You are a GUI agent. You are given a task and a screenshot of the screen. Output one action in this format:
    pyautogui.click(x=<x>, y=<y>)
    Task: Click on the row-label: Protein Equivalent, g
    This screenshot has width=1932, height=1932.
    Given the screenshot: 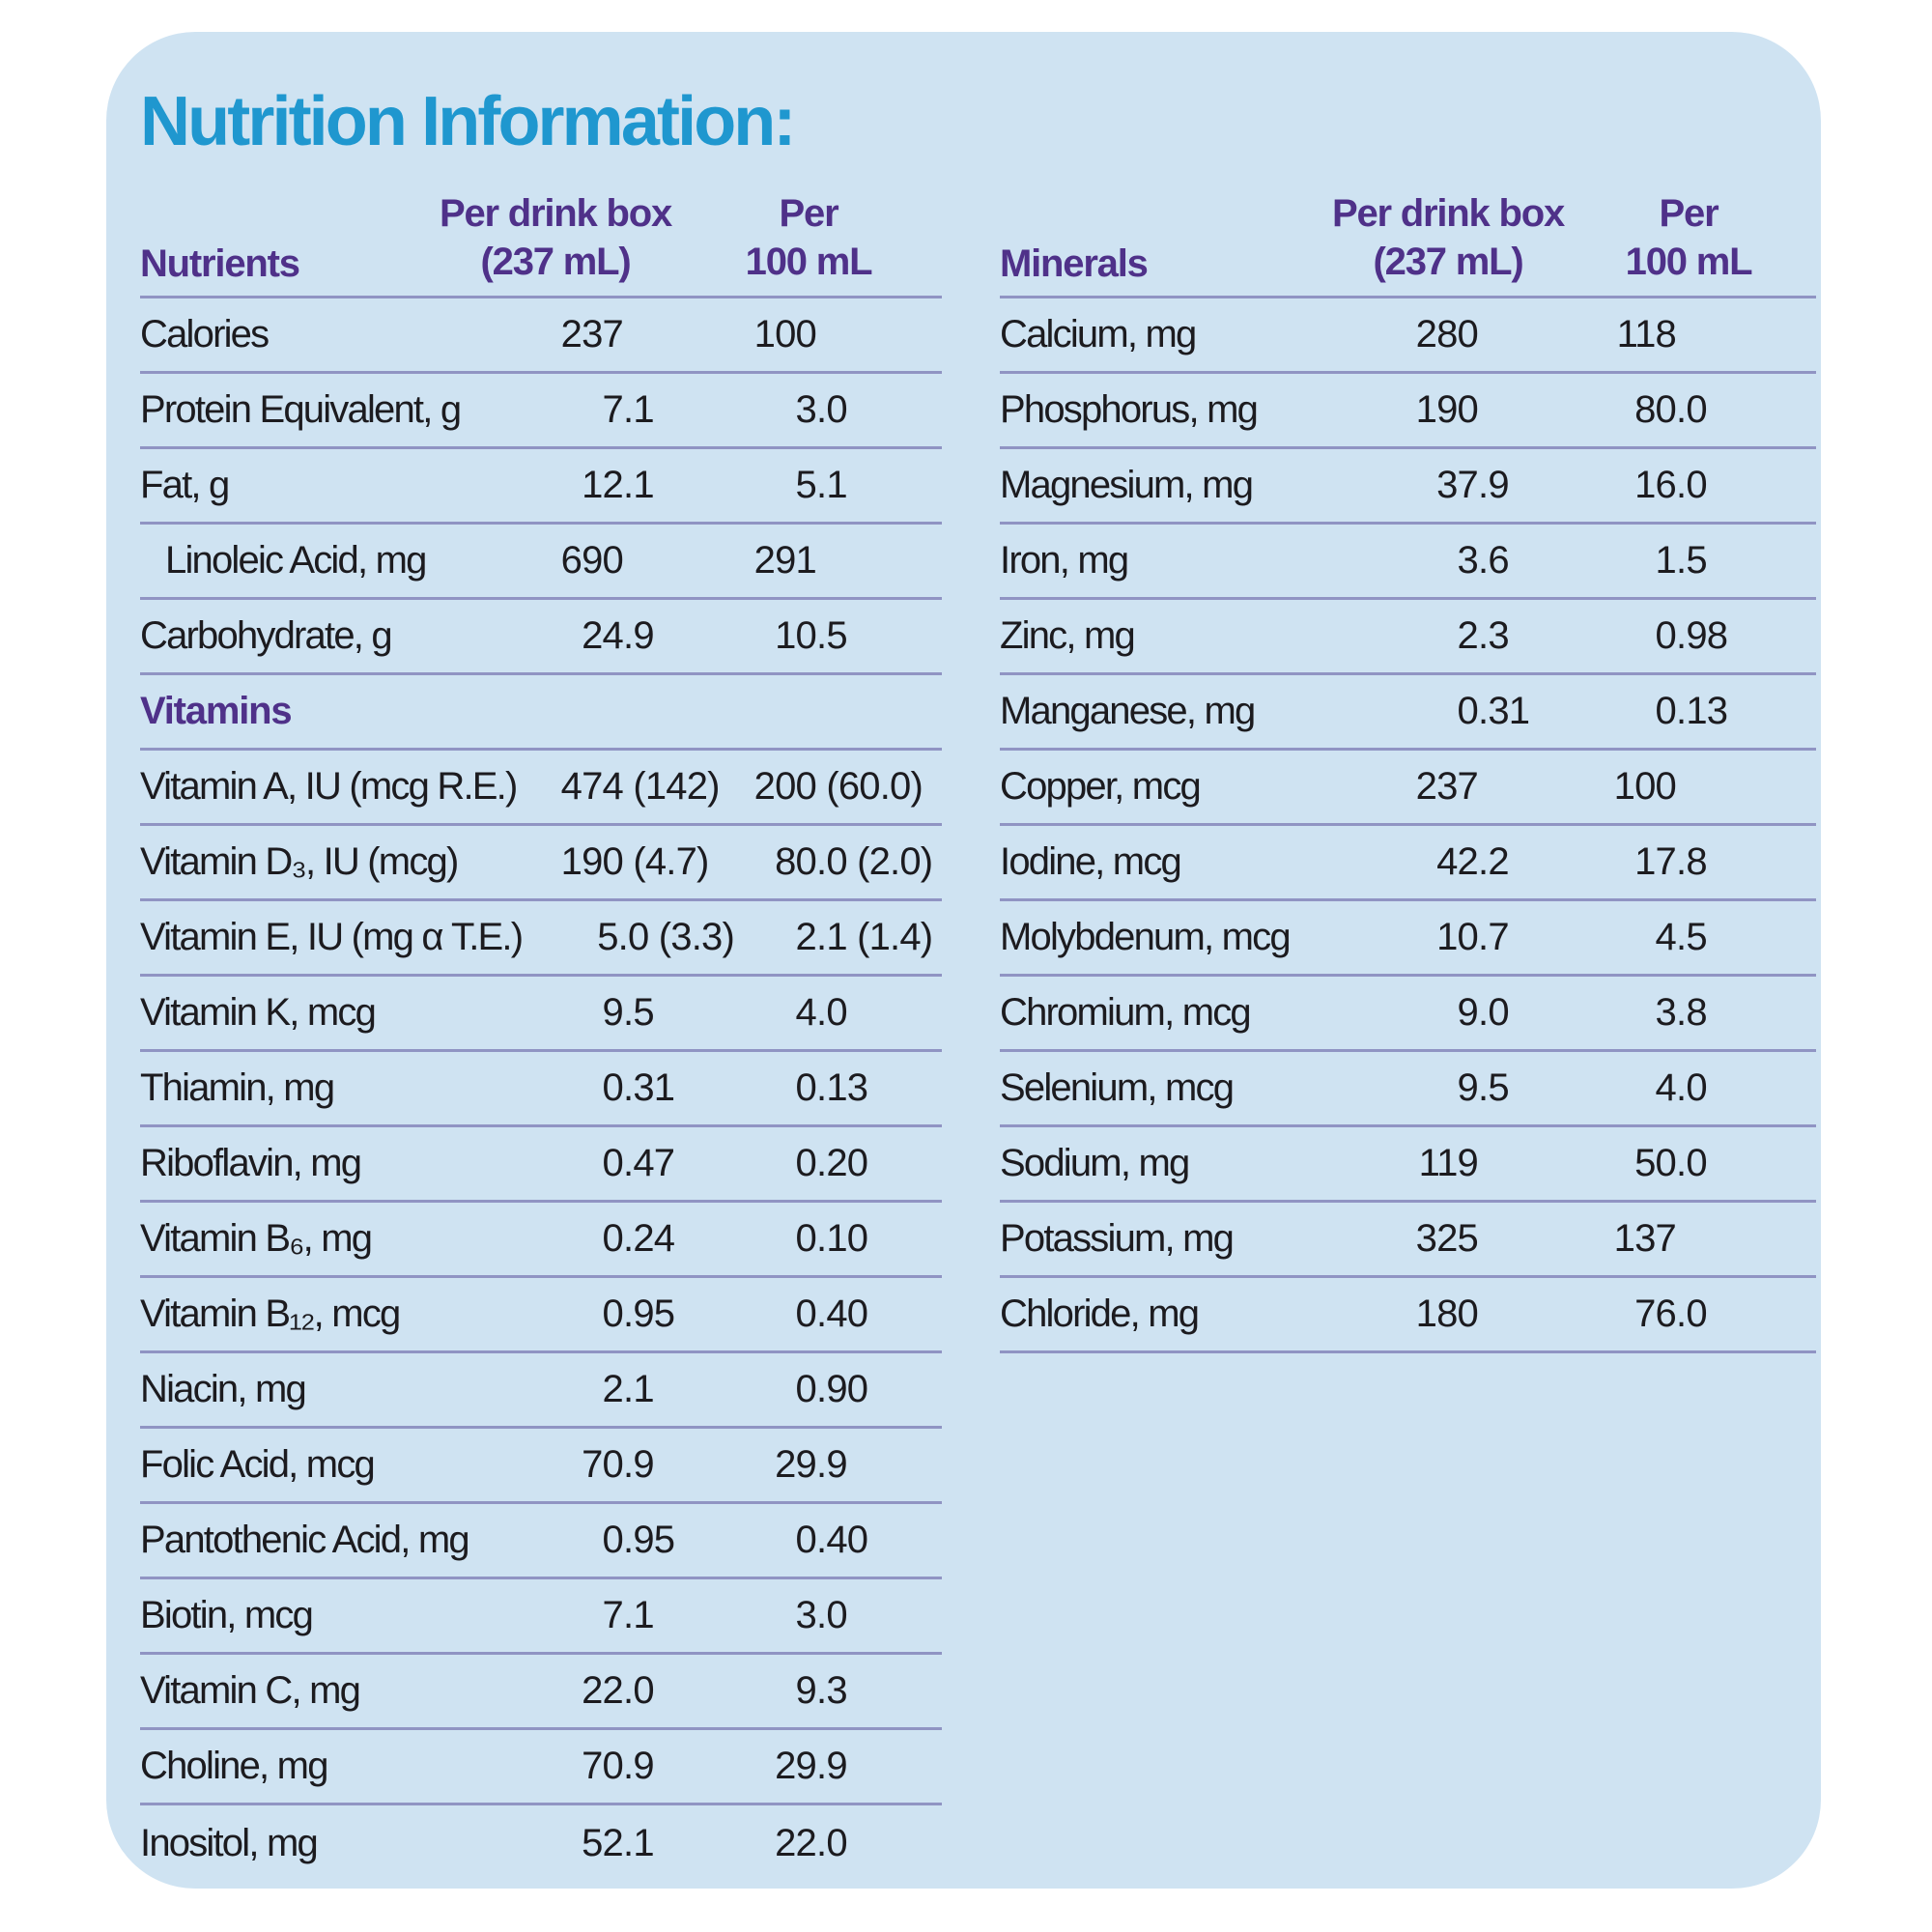 What is the action you would take?
    pyautogui.click(x=301, y=409)
    